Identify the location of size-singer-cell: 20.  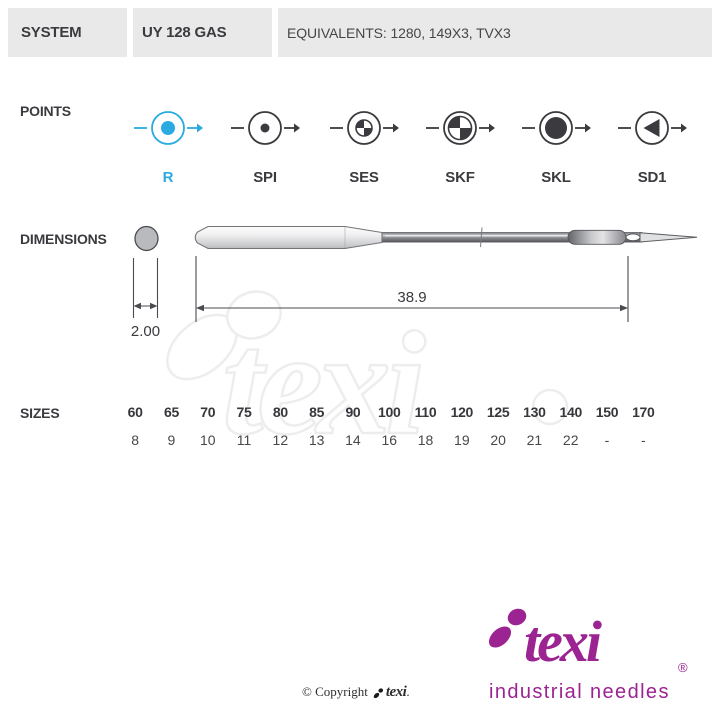
(498, 440).